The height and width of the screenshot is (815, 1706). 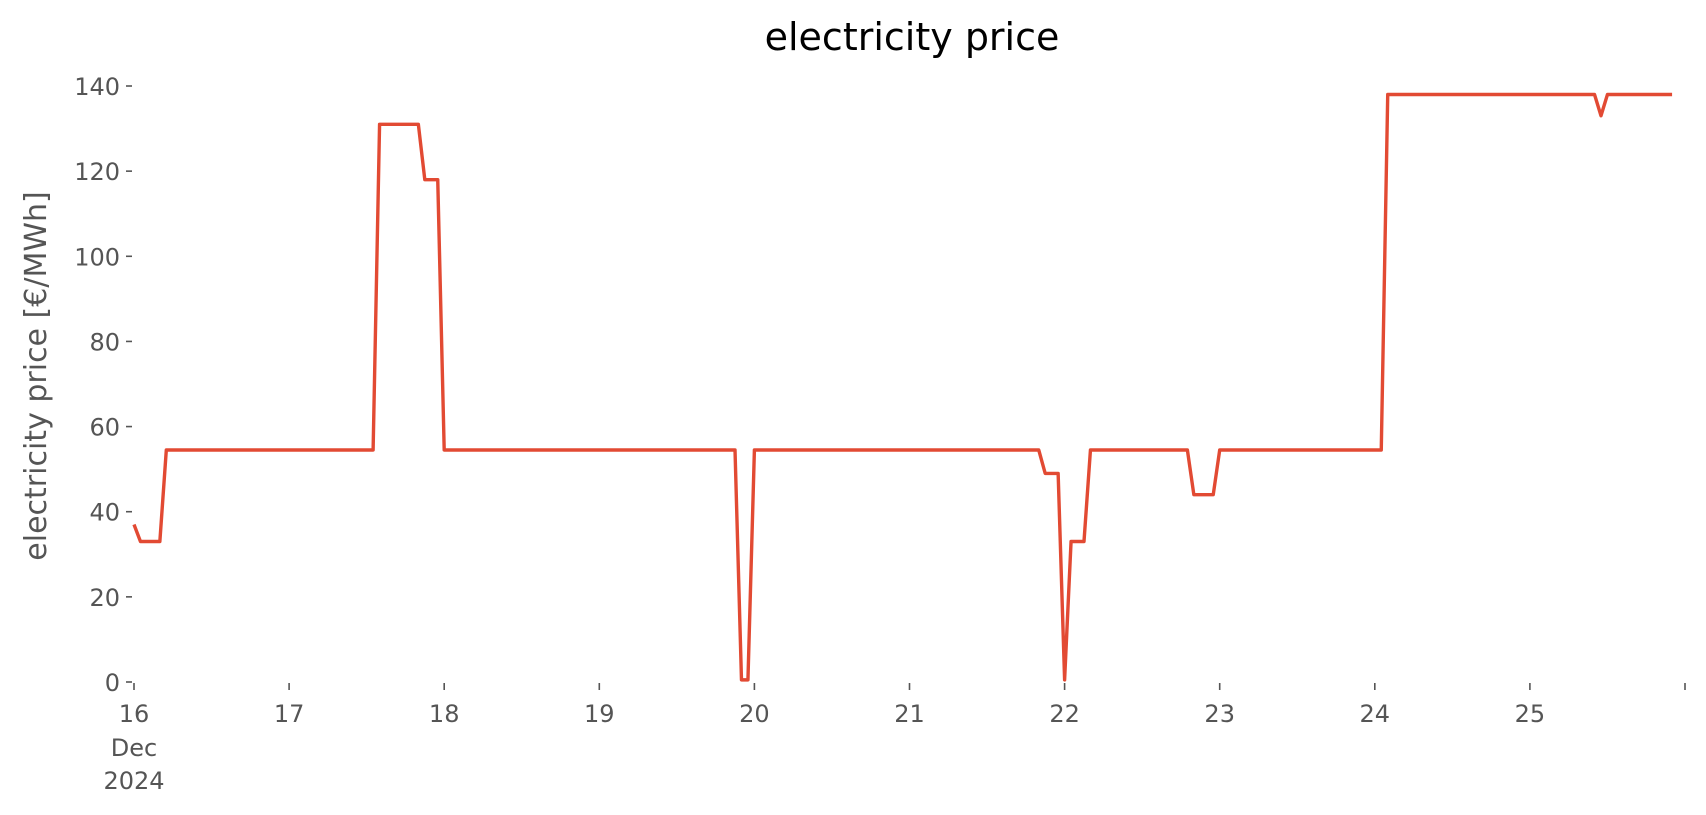 What do you see at coordinates (112, 683) in the screenshot?
I see `y-tick-label: 0` at bounding box center [112, 683].